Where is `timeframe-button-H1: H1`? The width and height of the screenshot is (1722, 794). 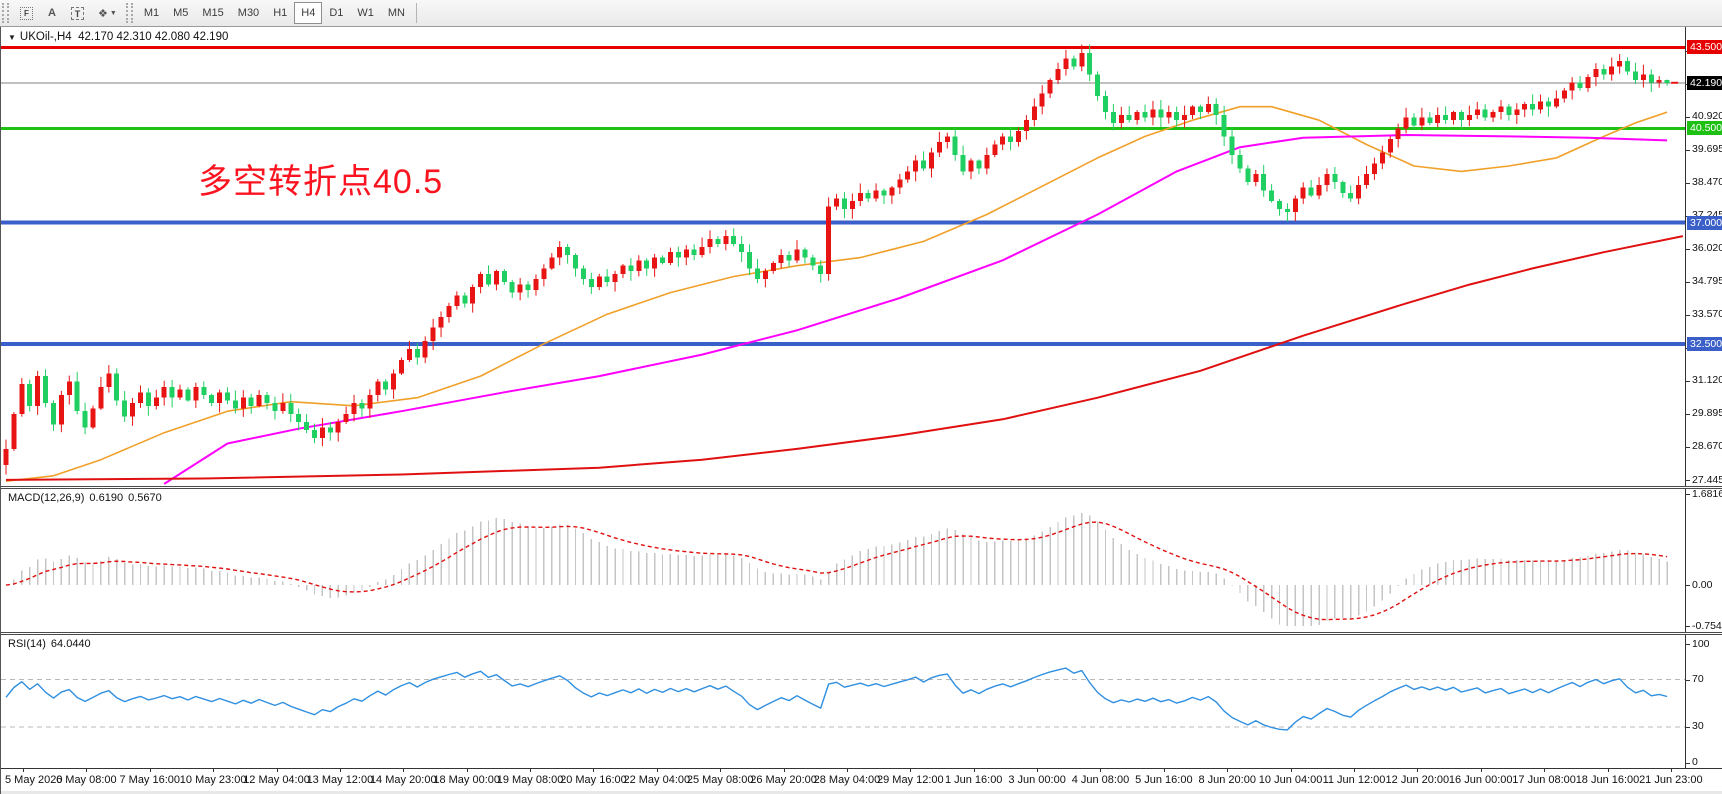 timeframe-button-H1: H1 is located at coordinates (280, 13).